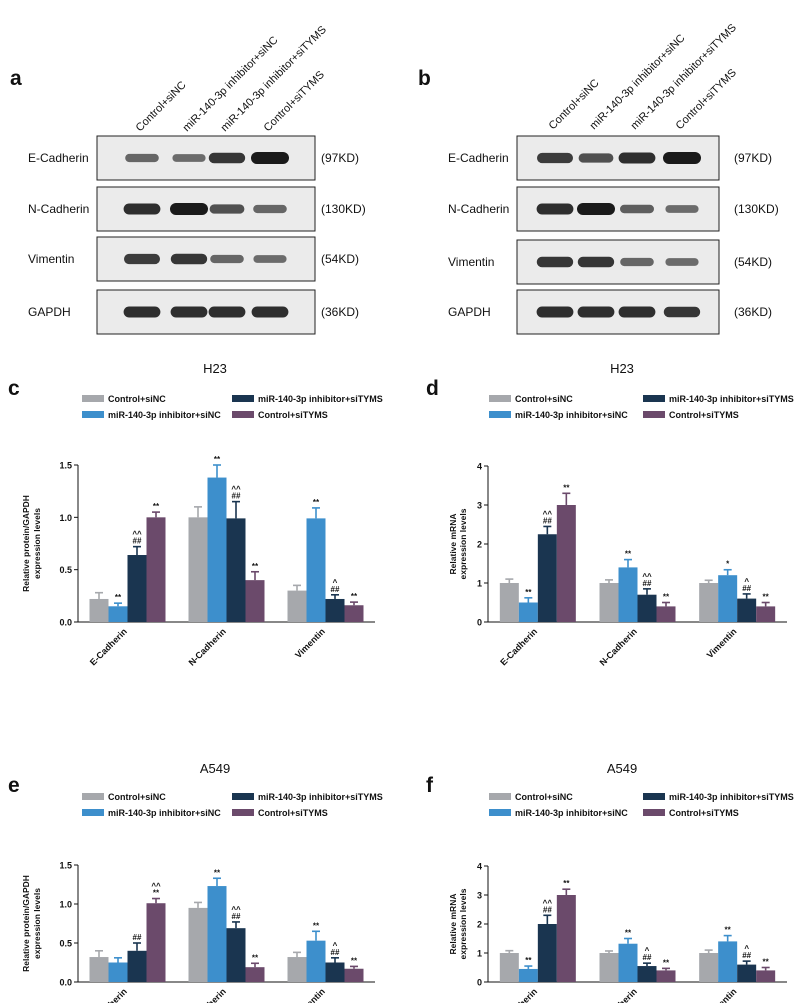 The image size is (800, 1003). Describe the element at coordinates (430, 785) in the screenshot. I see `panel-letter: f` at that location.